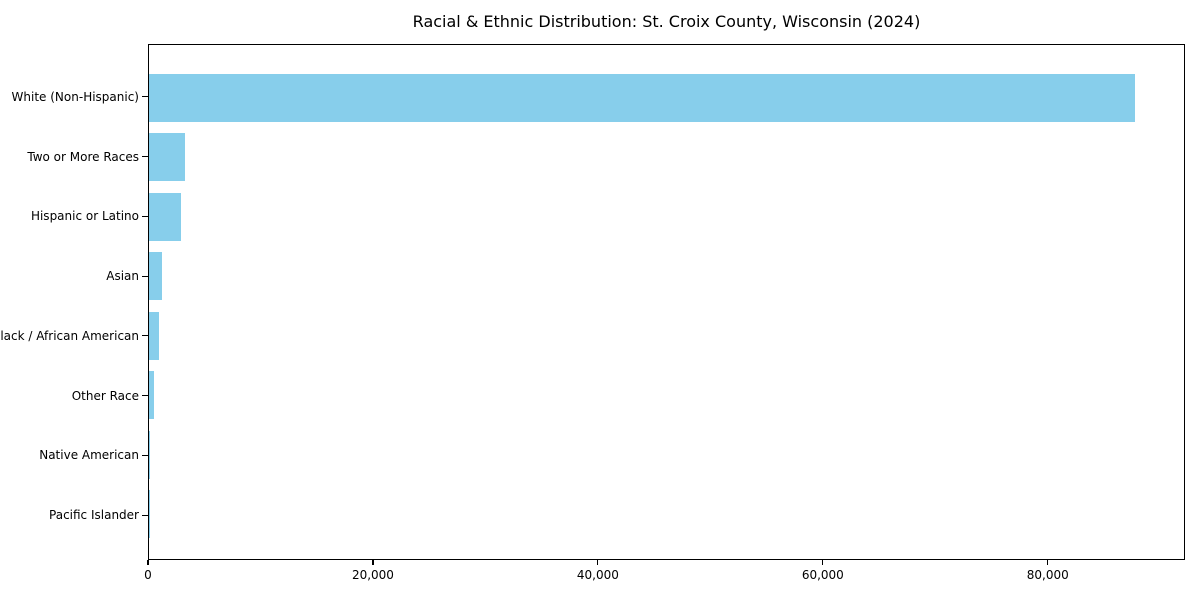  I want to click on x-tick-label: 0, so click(148, 575).